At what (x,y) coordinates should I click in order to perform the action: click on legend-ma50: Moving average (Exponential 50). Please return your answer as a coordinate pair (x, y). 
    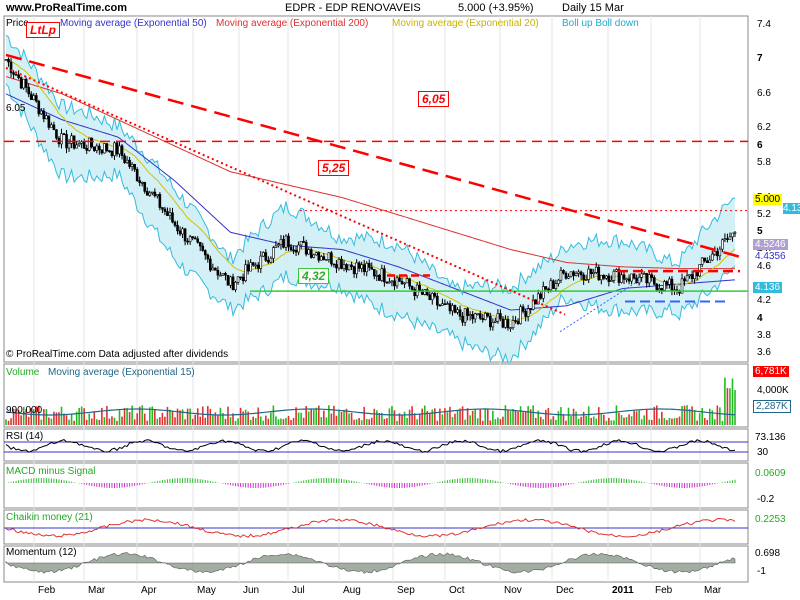
    Looking at the image, I should click on (133, 23).